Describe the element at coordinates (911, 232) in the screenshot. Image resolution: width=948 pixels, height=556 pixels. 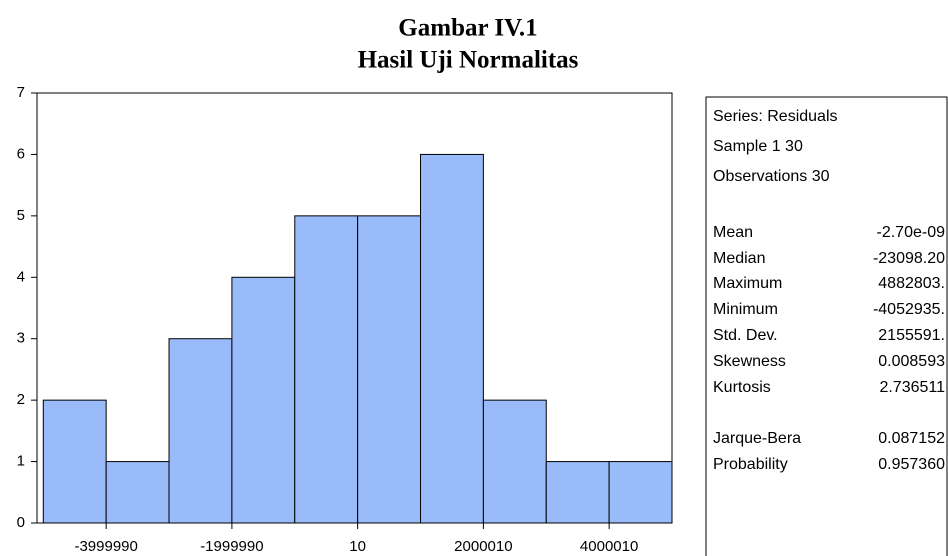
I see `stats-value: -2.70e-09` at that location.